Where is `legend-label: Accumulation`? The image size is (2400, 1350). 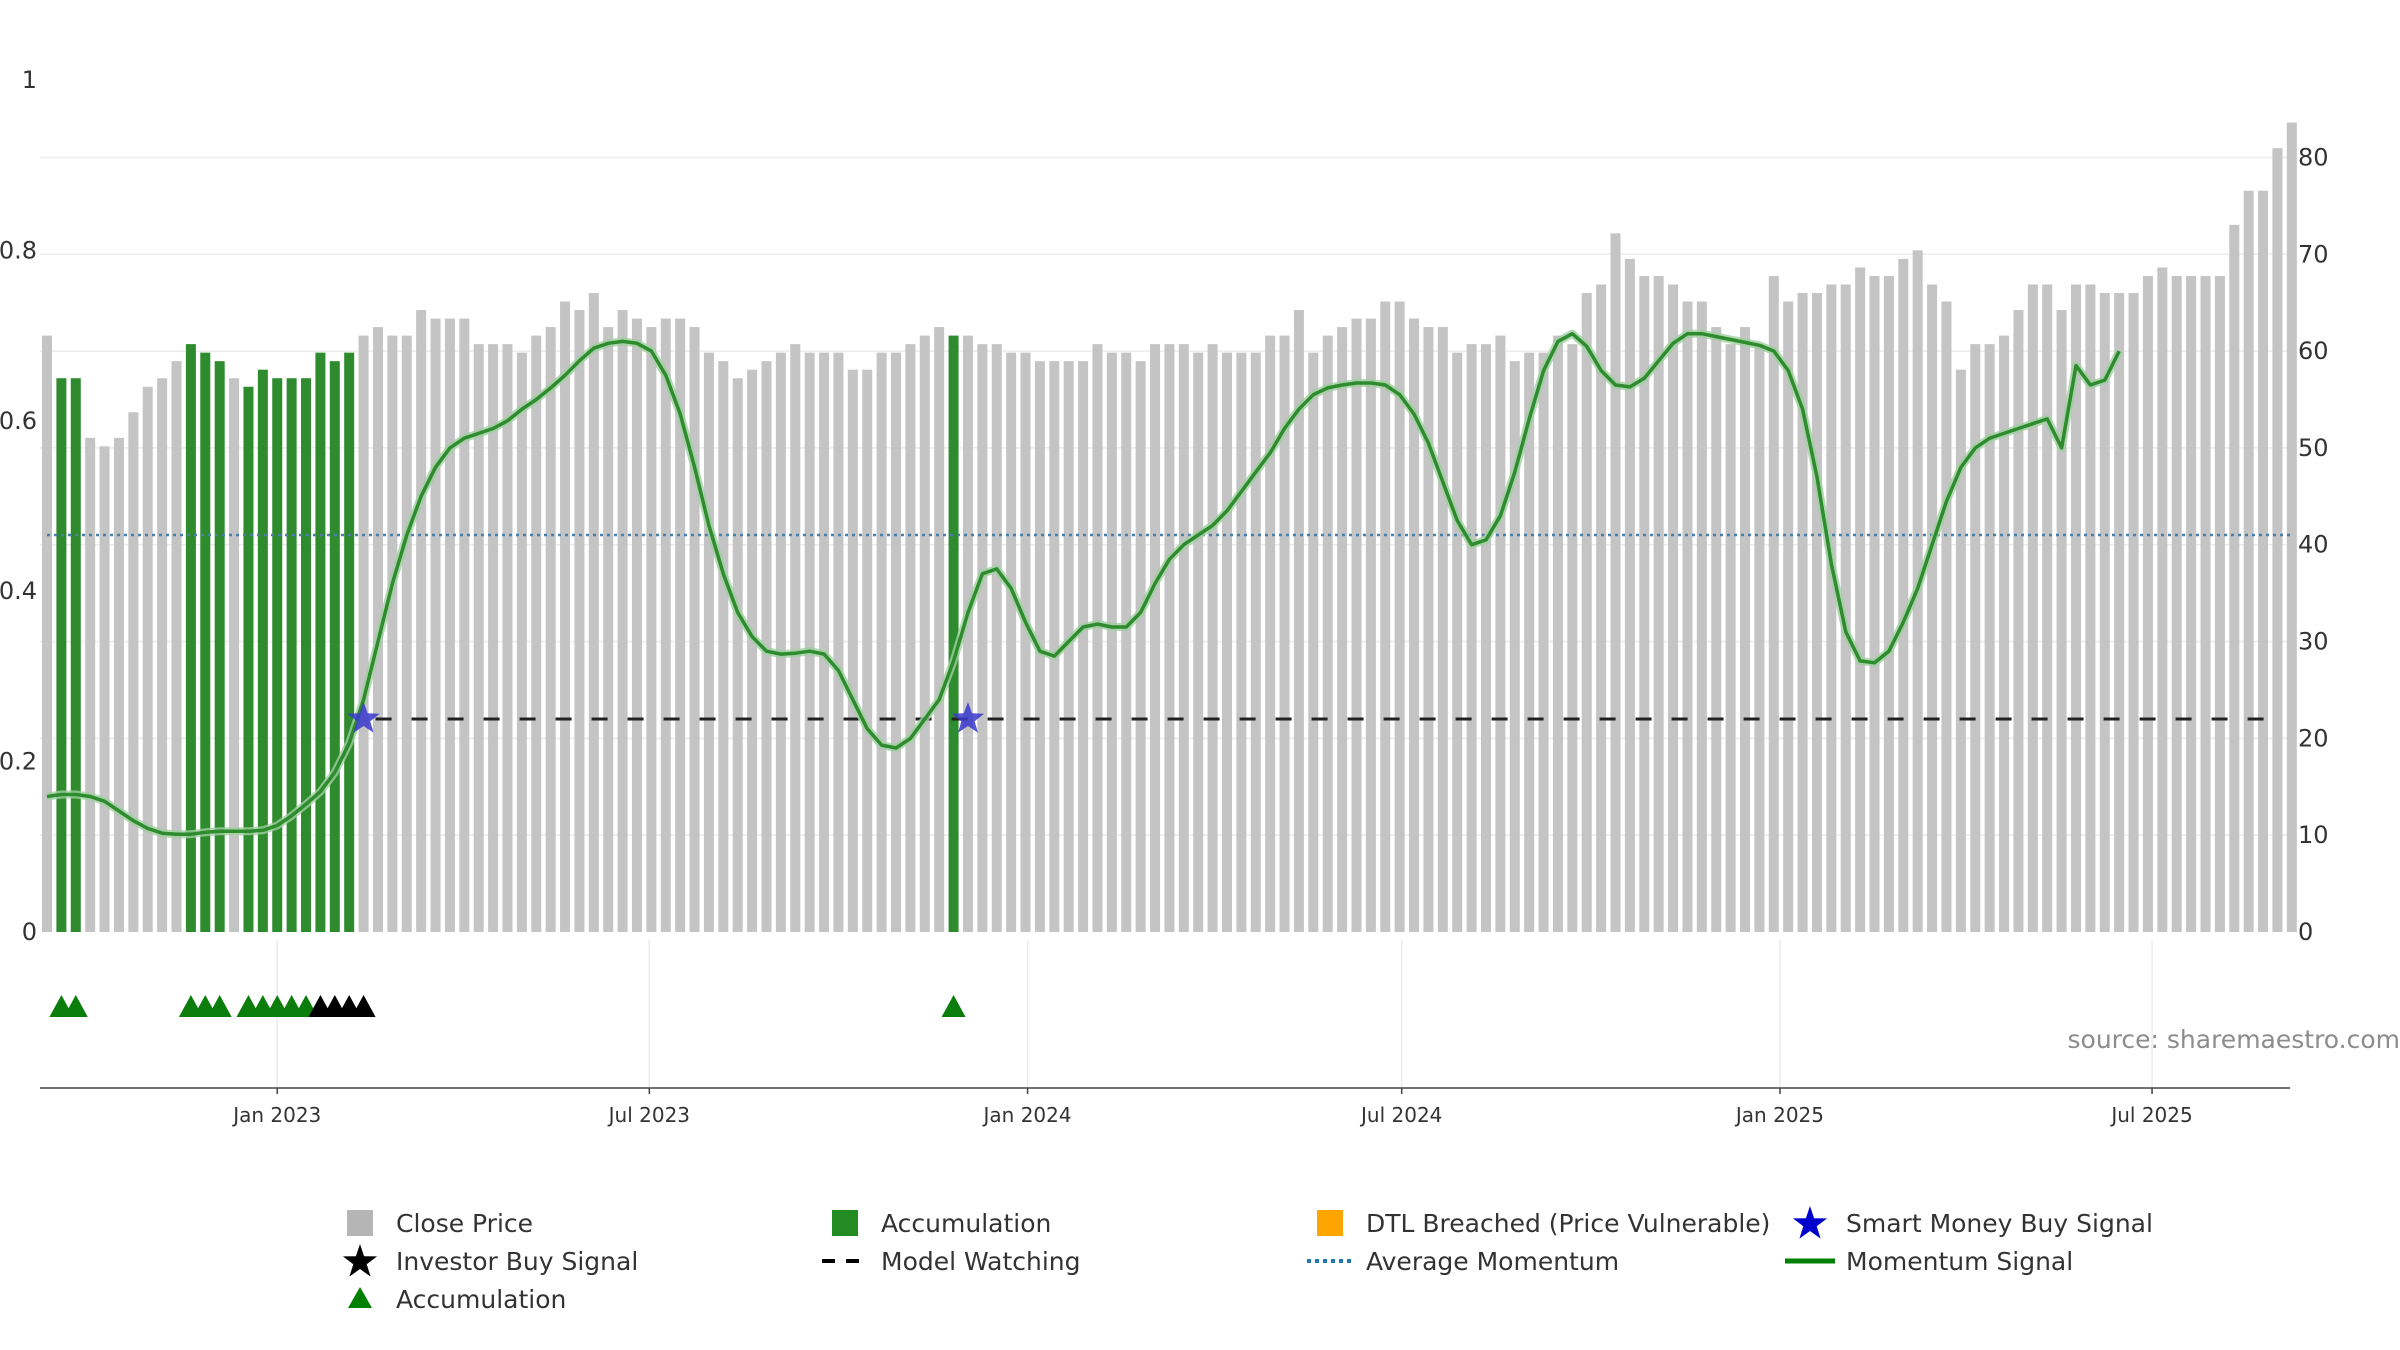
legend-label: Accumulation is located at coordinates (966, 1223).